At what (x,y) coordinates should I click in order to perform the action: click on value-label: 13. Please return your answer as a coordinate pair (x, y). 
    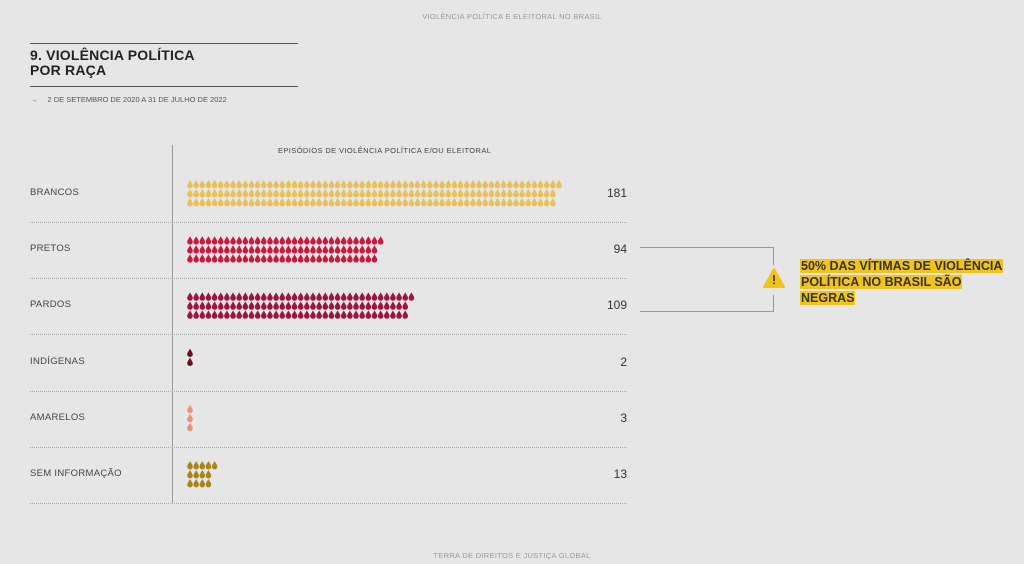
    Looking at the image, I should click on (620, 474).